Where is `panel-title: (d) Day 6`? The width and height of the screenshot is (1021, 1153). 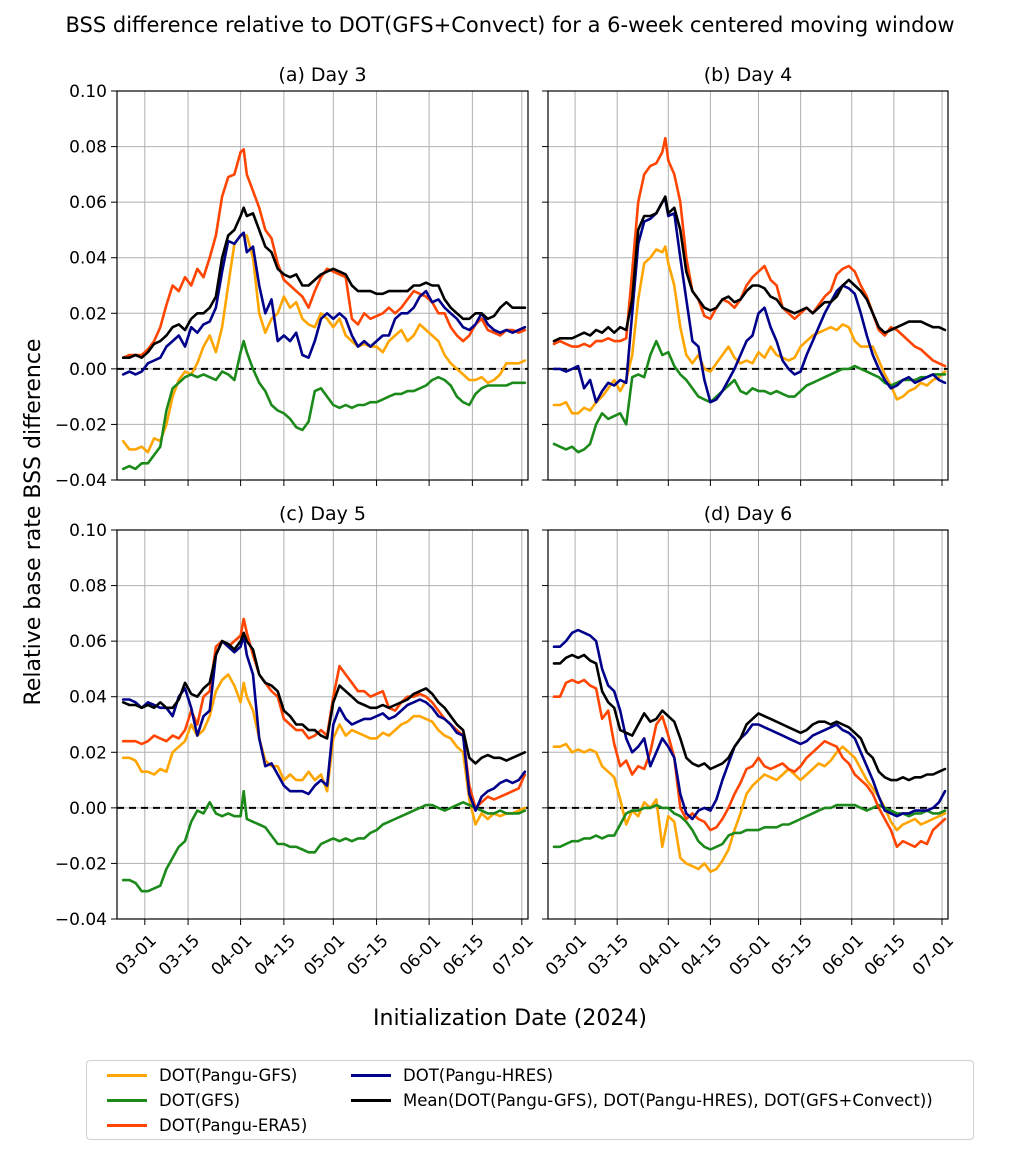
panel-title: (d) Day 6 is located at coordinates (748, 514).